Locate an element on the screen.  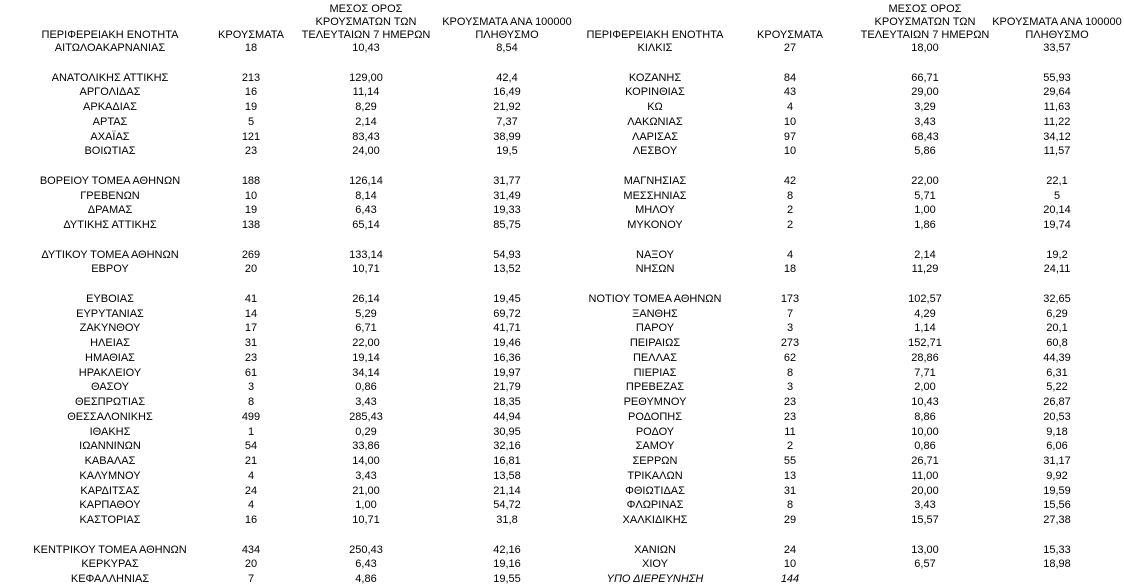
cell-value: 31,77 is located at coordinates (507, 180).